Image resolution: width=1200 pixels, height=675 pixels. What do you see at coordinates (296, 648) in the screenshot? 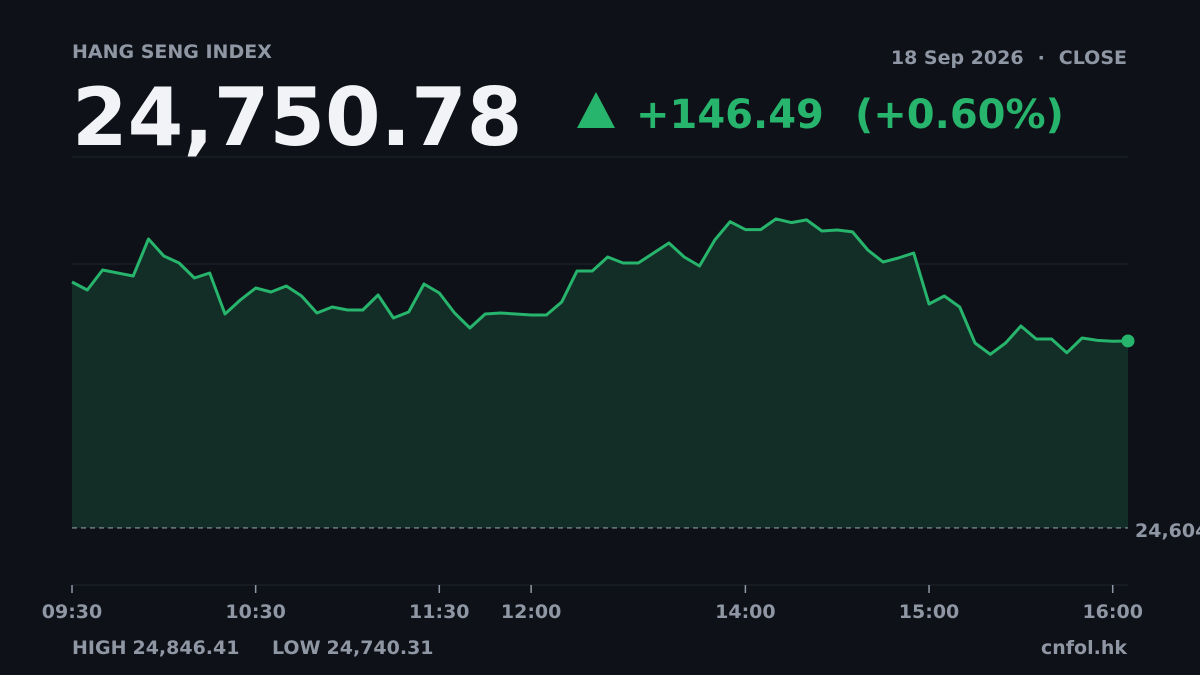
I see `low-label: LOW` at bounding box center [296, 648].